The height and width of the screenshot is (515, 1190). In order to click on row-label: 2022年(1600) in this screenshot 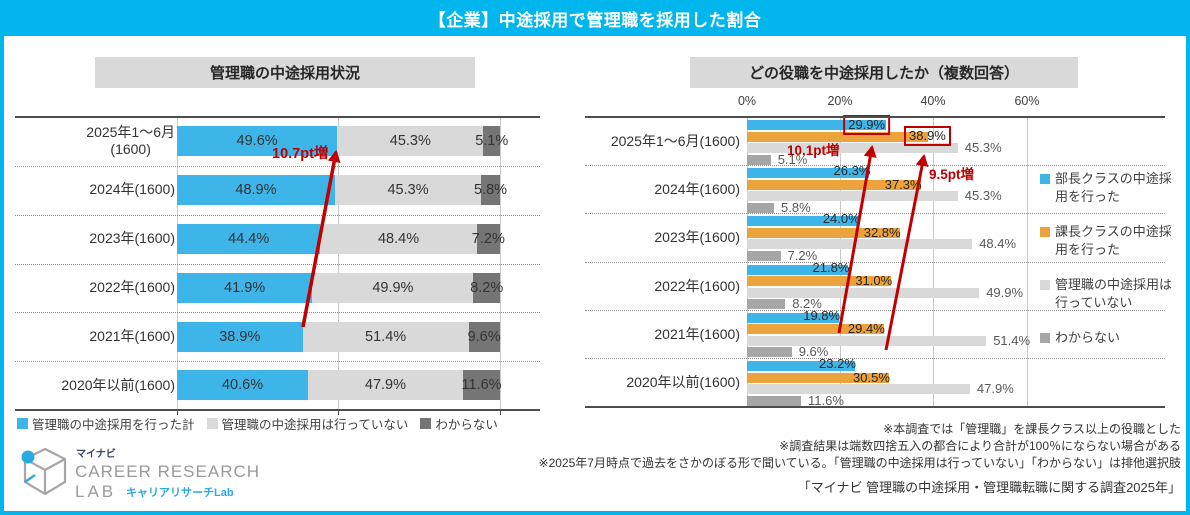, I will do `click(97, 288)`.